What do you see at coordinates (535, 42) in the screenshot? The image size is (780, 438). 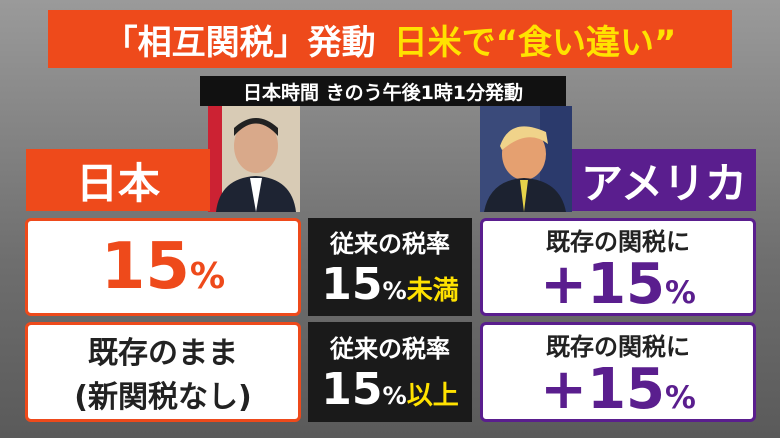 I see `title-highlight: 日米で“食い違い”` at bounding box center [535, 42].